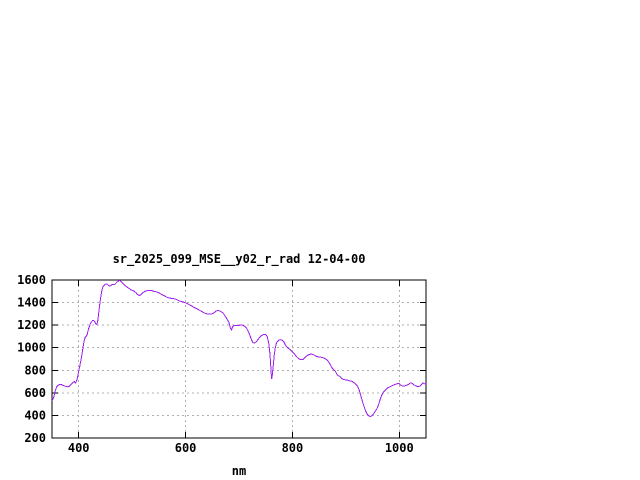  Describe the element at coordinates (31, 303) in the screenshot. I see `y-tick-label: 1400` at that location.